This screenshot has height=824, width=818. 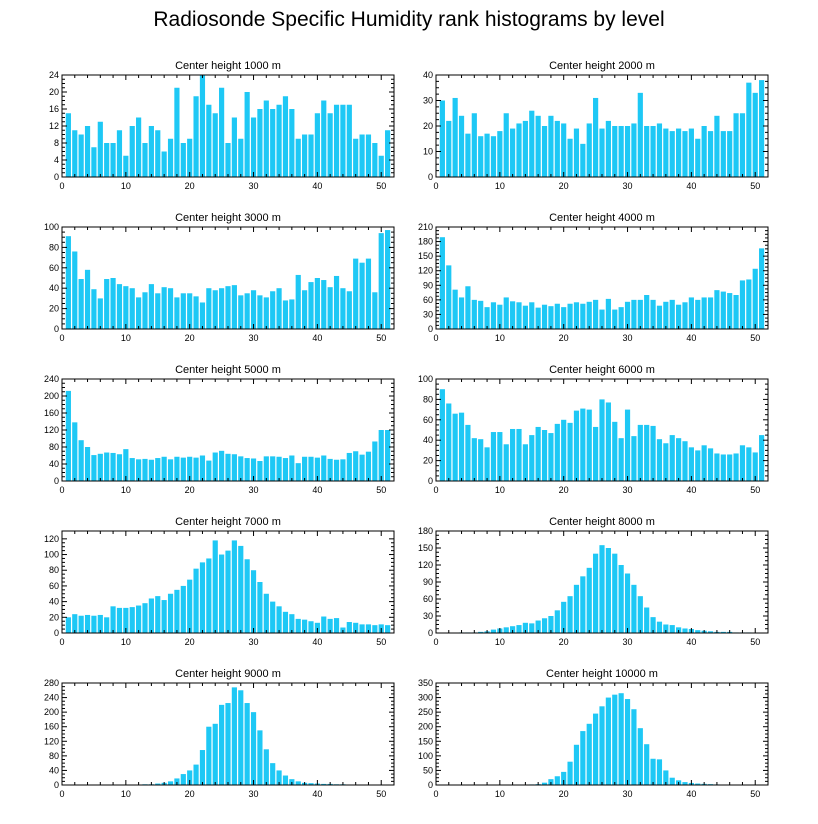 I want to click on y-tick-label: 150, so click(x=425, y=548).